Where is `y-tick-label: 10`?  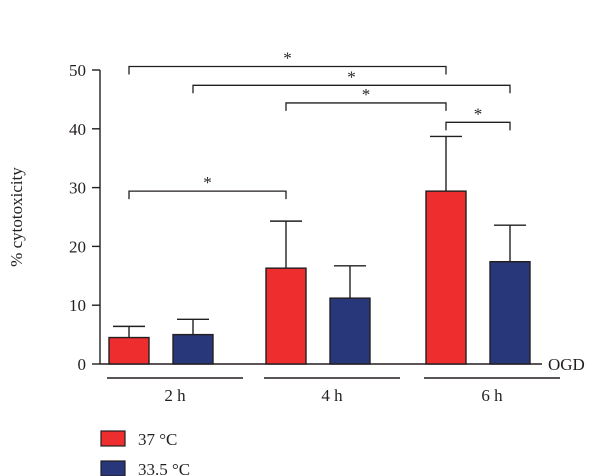
y-tick-label: 10 is located at coordinates (77, 305).